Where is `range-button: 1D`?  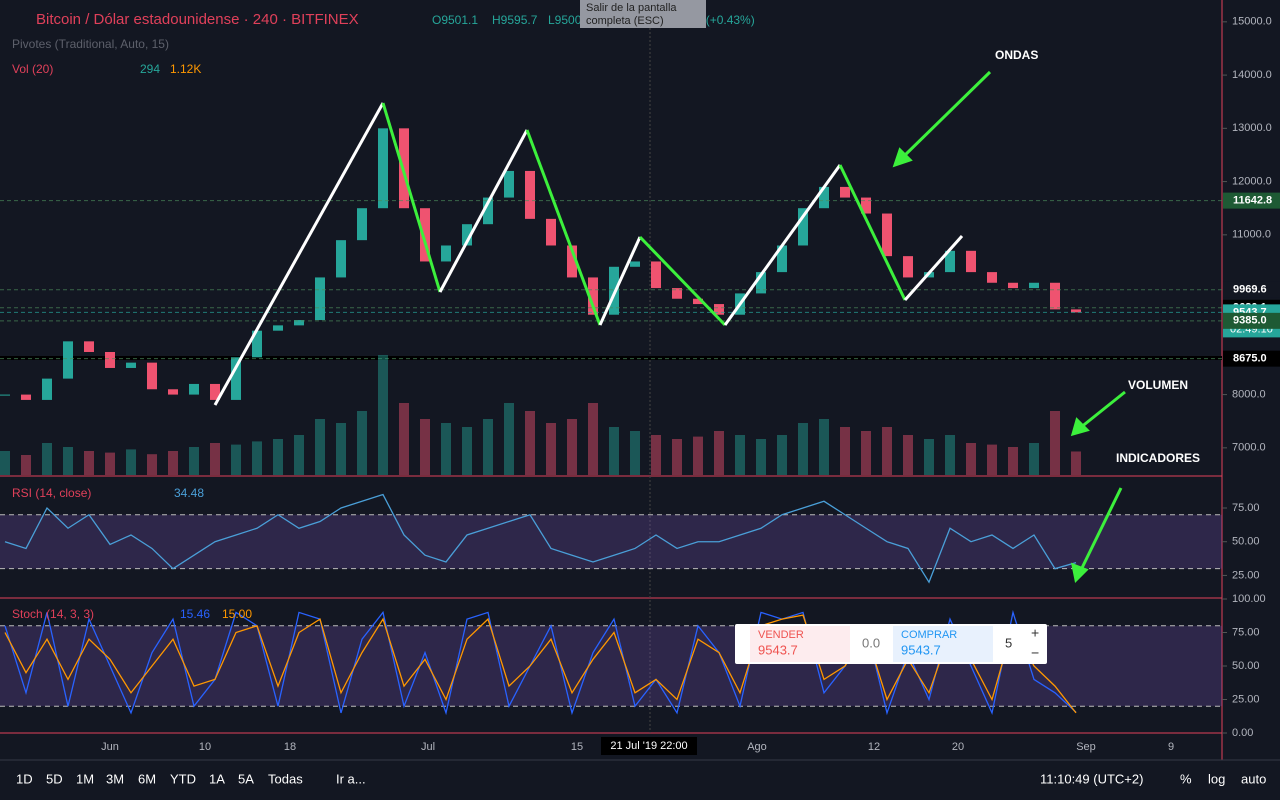
range-button: 1D is located at coordinates (24, 778).